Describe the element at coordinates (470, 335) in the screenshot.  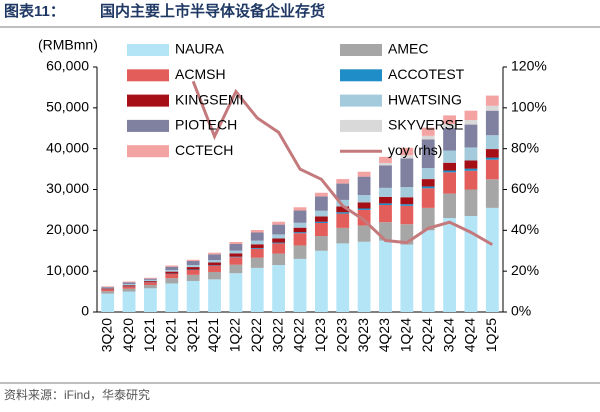
I see `x-tick-label: 4Q24` at that location.